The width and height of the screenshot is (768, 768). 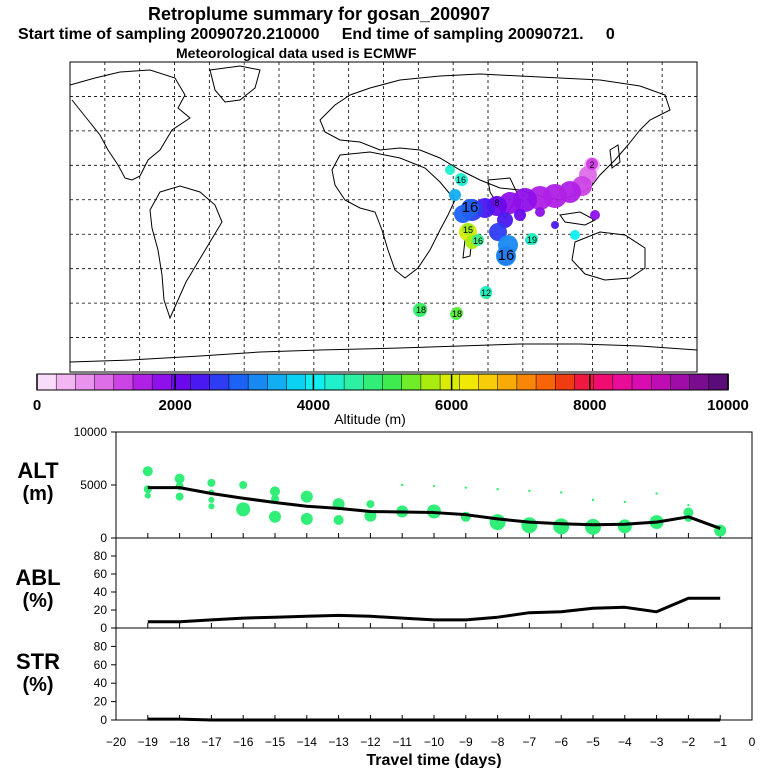 I want to click on str-ytick-label: 60, so click(x=101, y=665).